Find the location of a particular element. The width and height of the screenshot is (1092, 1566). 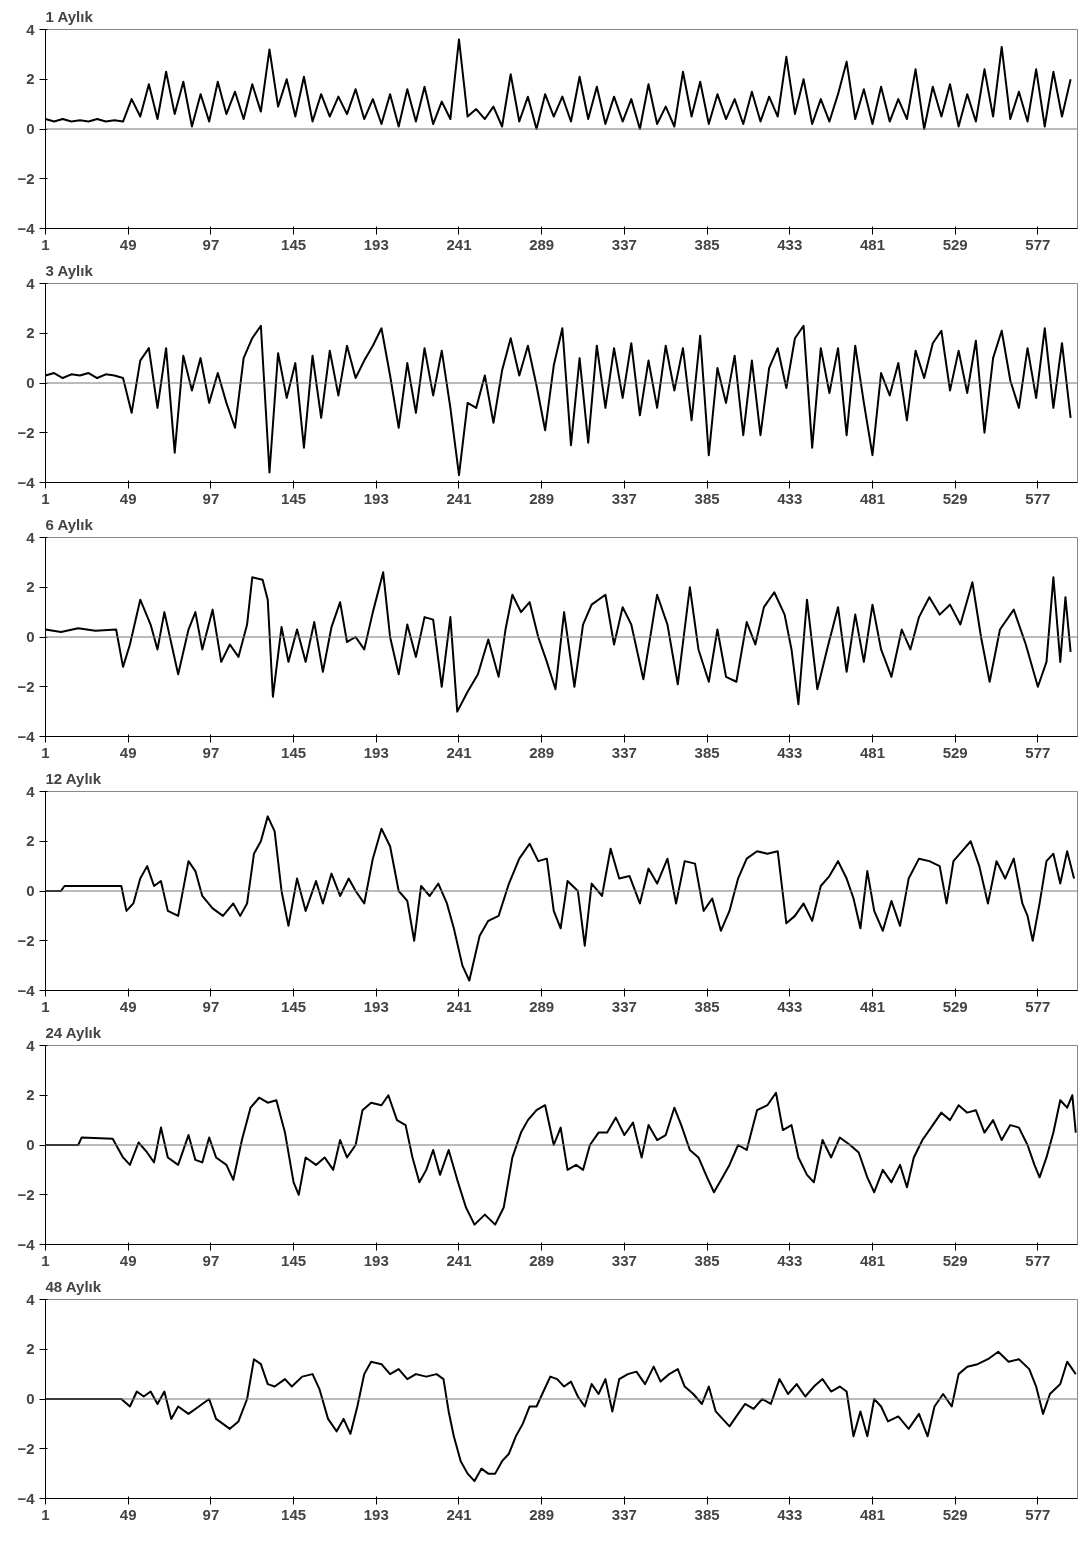

chart-title: 3 Aylık is located at coordinates (69, 270).